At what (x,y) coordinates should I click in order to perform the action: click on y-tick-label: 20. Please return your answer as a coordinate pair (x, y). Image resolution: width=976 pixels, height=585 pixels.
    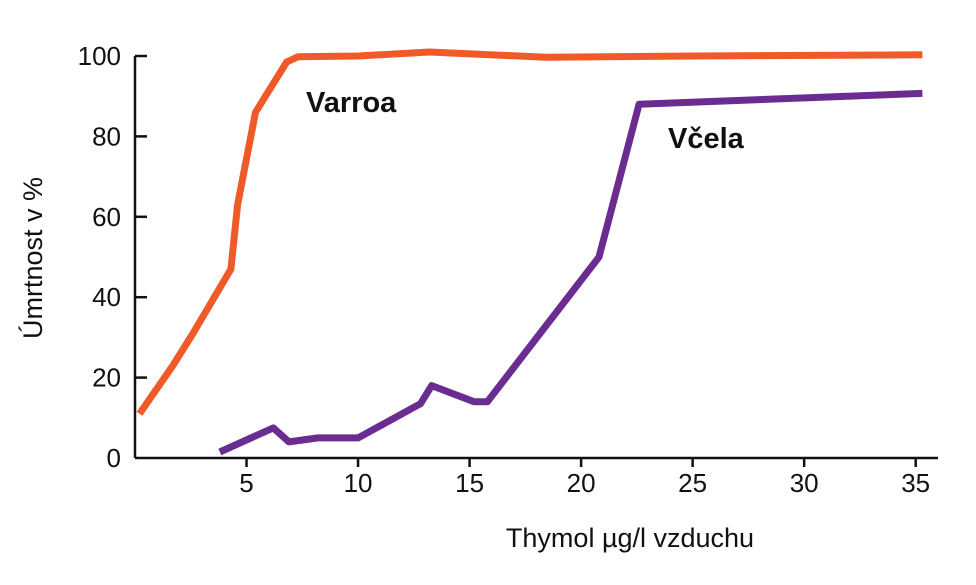
    Looking at the image, I should click on (106, 378).